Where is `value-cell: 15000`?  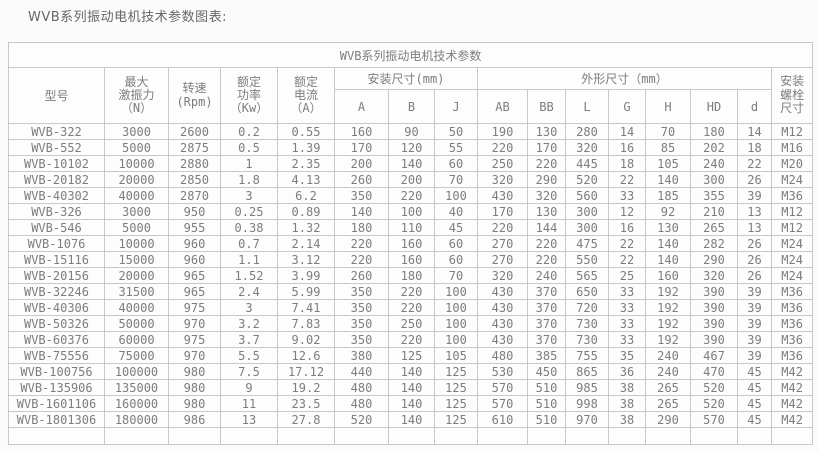
value-cell: 15000 is located at coordinates (136, 259).